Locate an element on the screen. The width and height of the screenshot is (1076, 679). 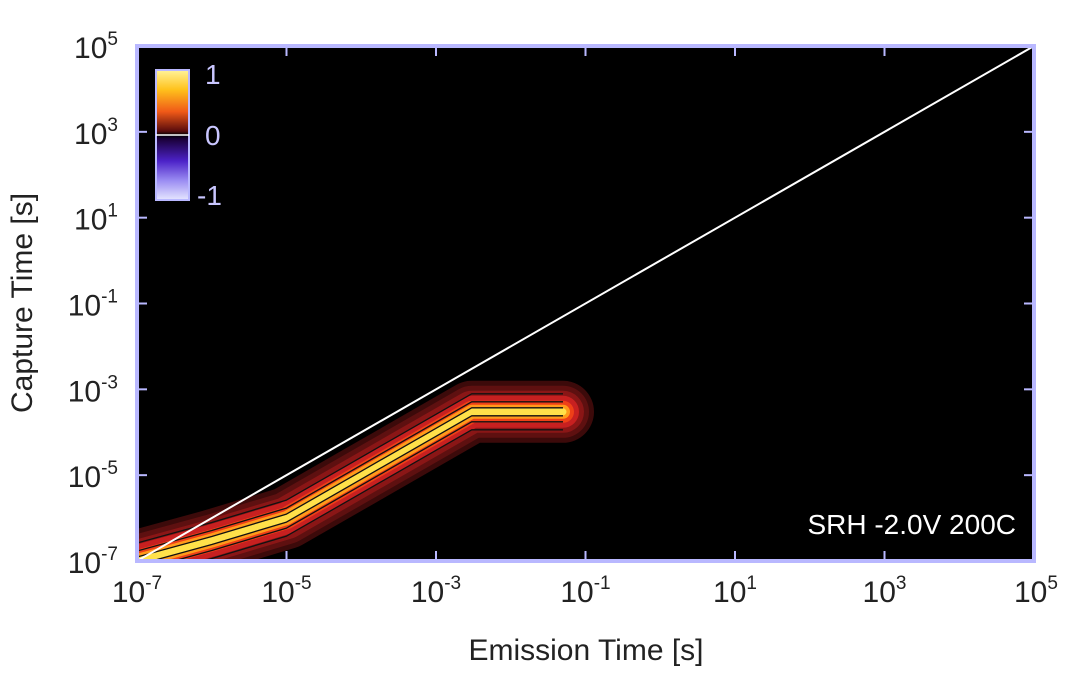
y-axis-label: Capture Time [s] is located at coordinates (22, 303).